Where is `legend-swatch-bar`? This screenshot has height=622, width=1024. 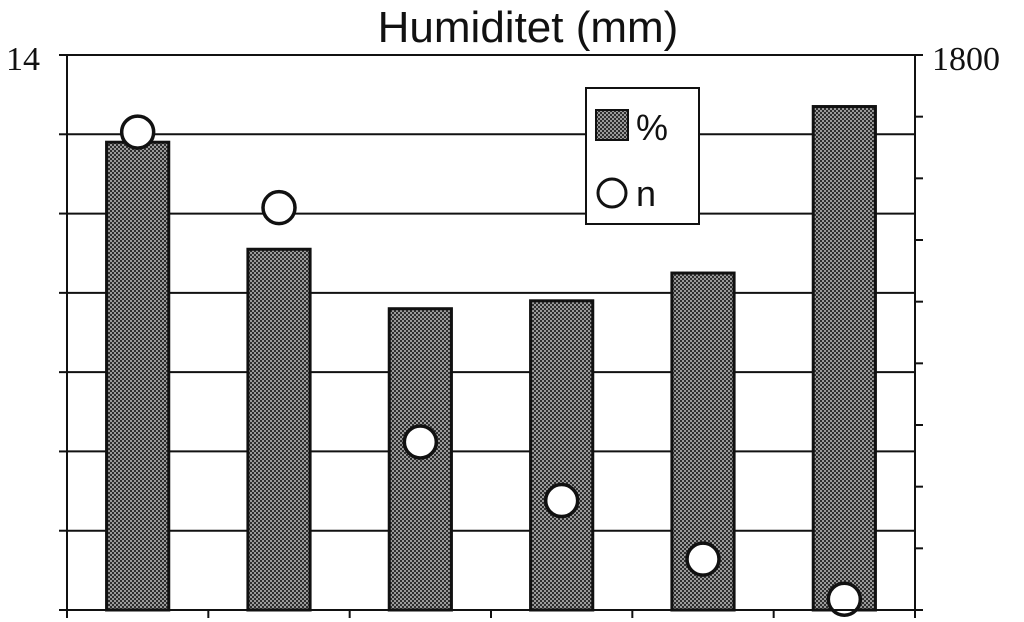 legend-swatch-bar is located at coordinates (612, 125).